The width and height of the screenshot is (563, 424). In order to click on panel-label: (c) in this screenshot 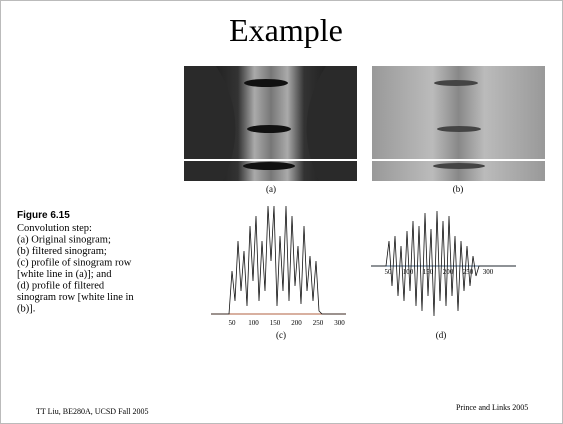, I will do `click(281, 335)`.